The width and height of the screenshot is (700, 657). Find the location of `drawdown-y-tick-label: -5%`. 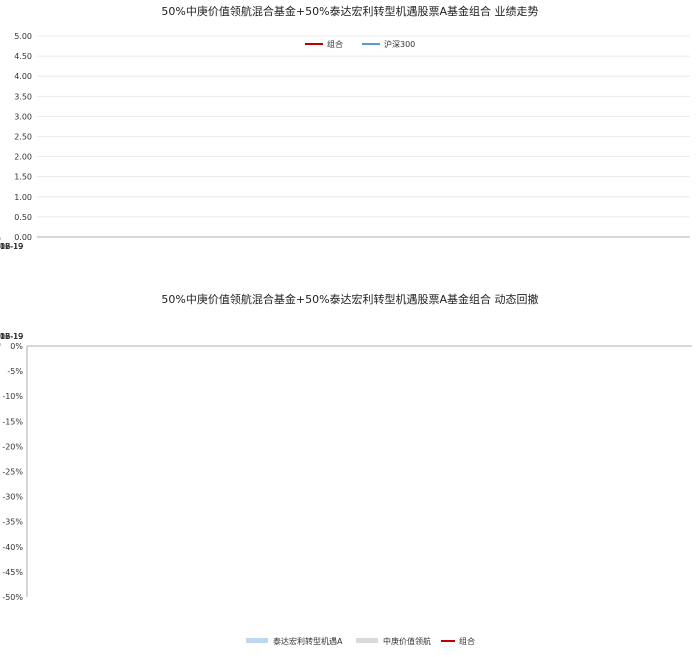

drawdown-y-tick-label: -5% is located at coordinates (15, 371).